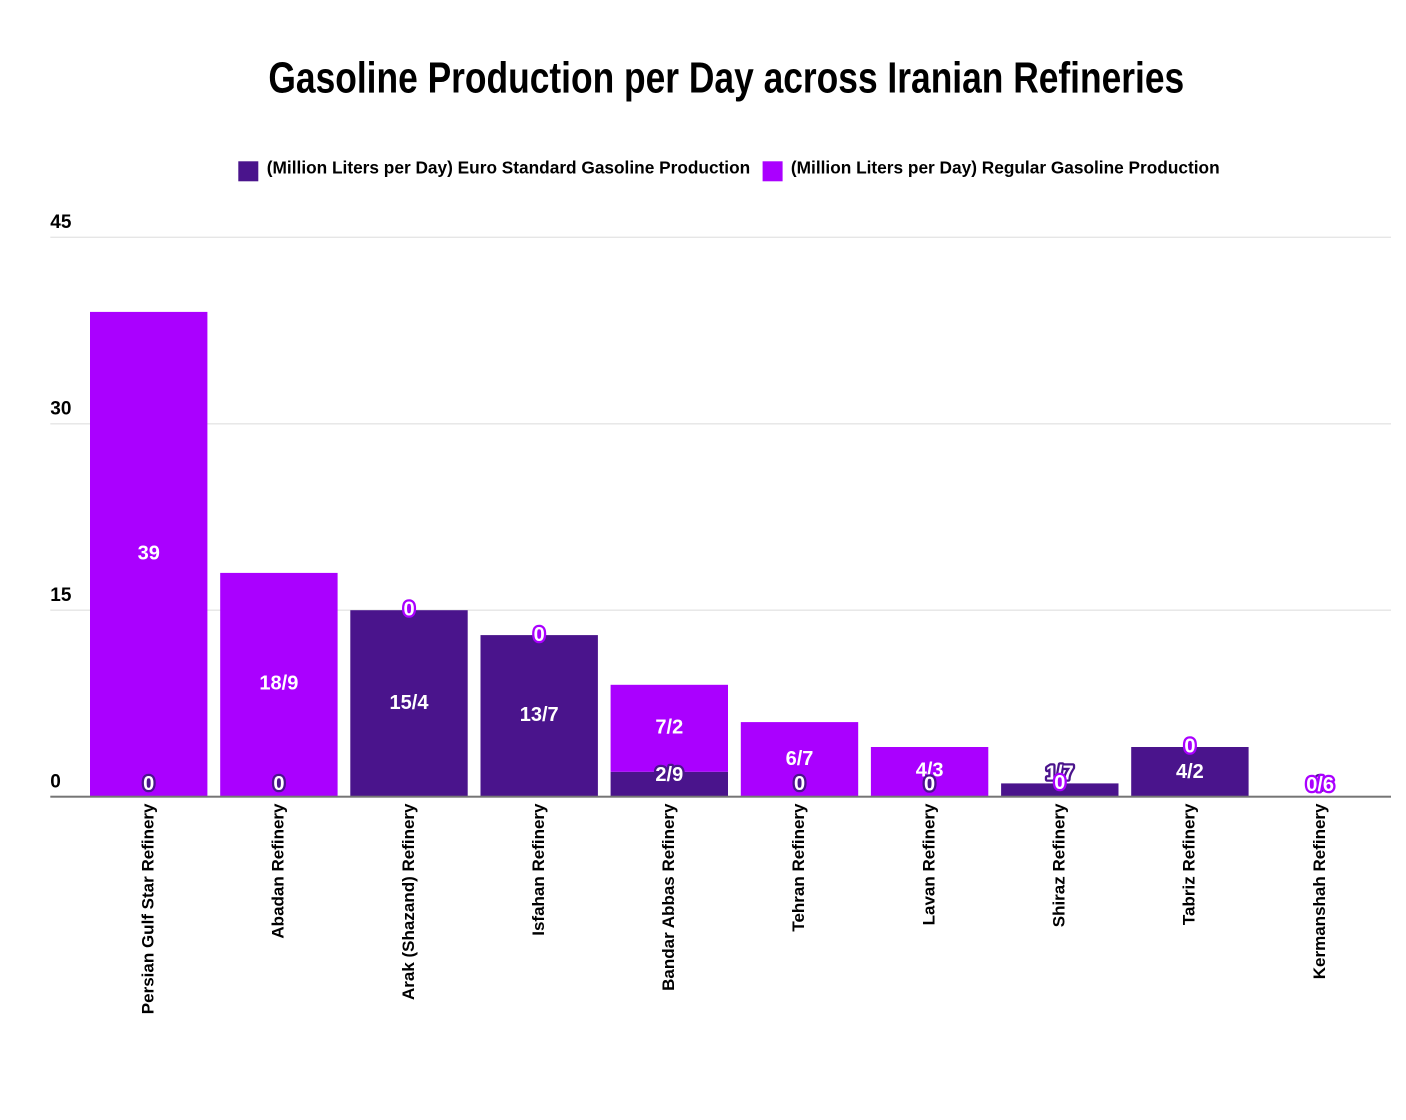 Image resolution: width=1406 pixels, height=1120 pixels. Describe the element at coordinates (1059, 865) in the screenshot. I see `svg-text: Shiraz Refinery` at that location.